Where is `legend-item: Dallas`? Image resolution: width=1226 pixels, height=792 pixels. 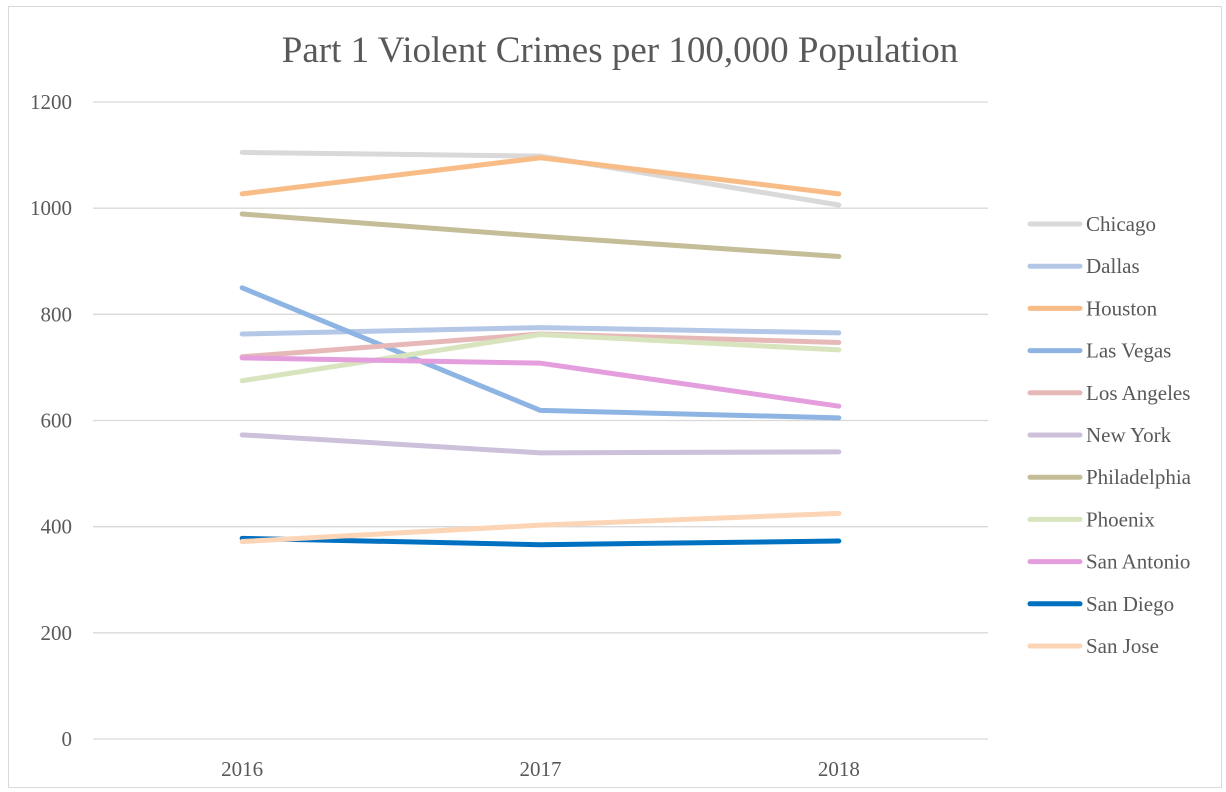 legend-item: Dallas is located at coordinates (1083, 266).